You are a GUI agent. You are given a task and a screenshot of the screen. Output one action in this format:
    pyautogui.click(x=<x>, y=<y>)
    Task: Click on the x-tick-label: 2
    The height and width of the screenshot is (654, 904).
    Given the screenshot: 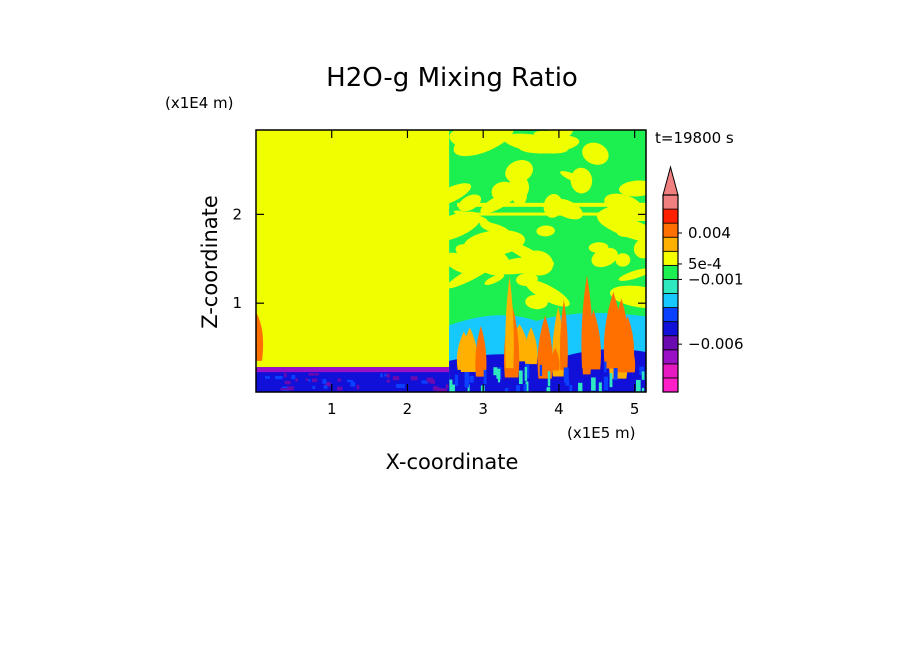 What is the action you would take?
    pyautogui.click(x=408, y=409)
    